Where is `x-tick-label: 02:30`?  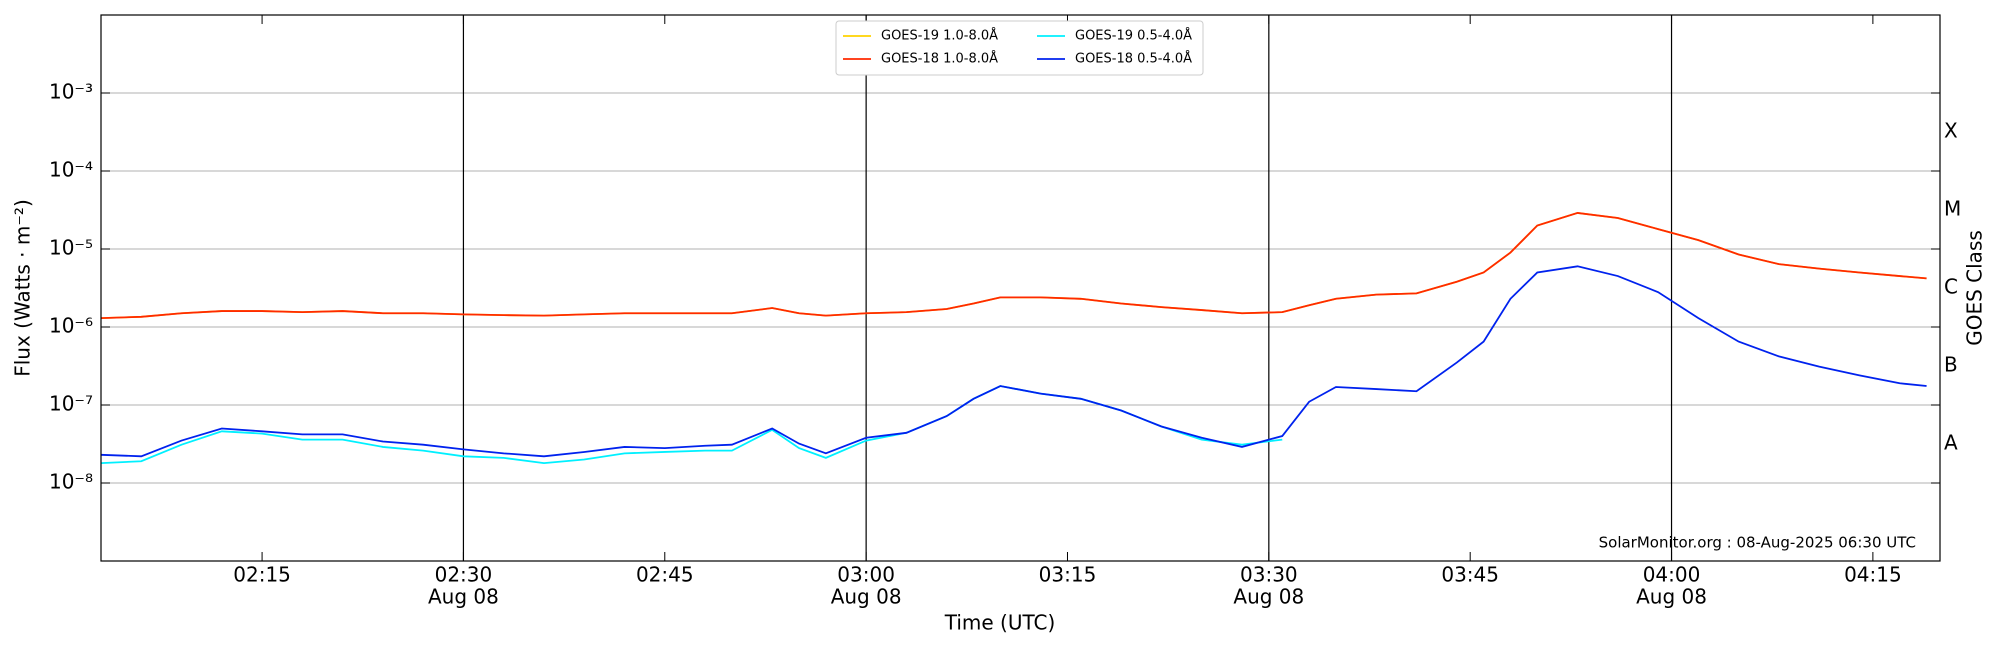
x-tick-label: 02:30 is located at coordinates (464, 575).